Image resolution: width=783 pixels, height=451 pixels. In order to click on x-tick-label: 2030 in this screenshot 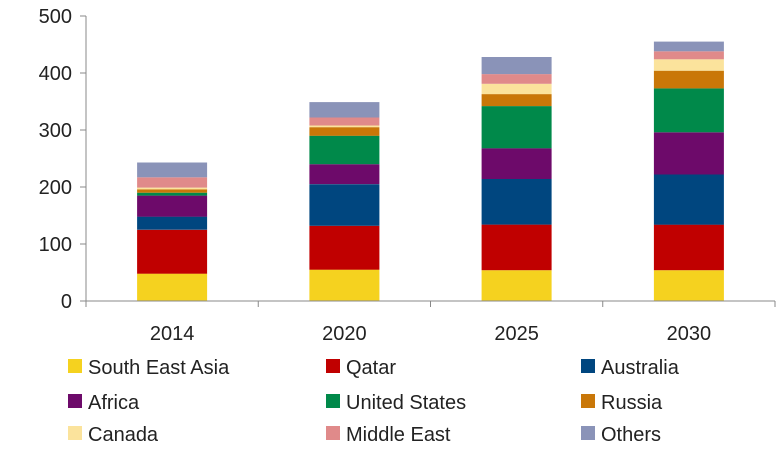, I will do `click(689, 334)`.